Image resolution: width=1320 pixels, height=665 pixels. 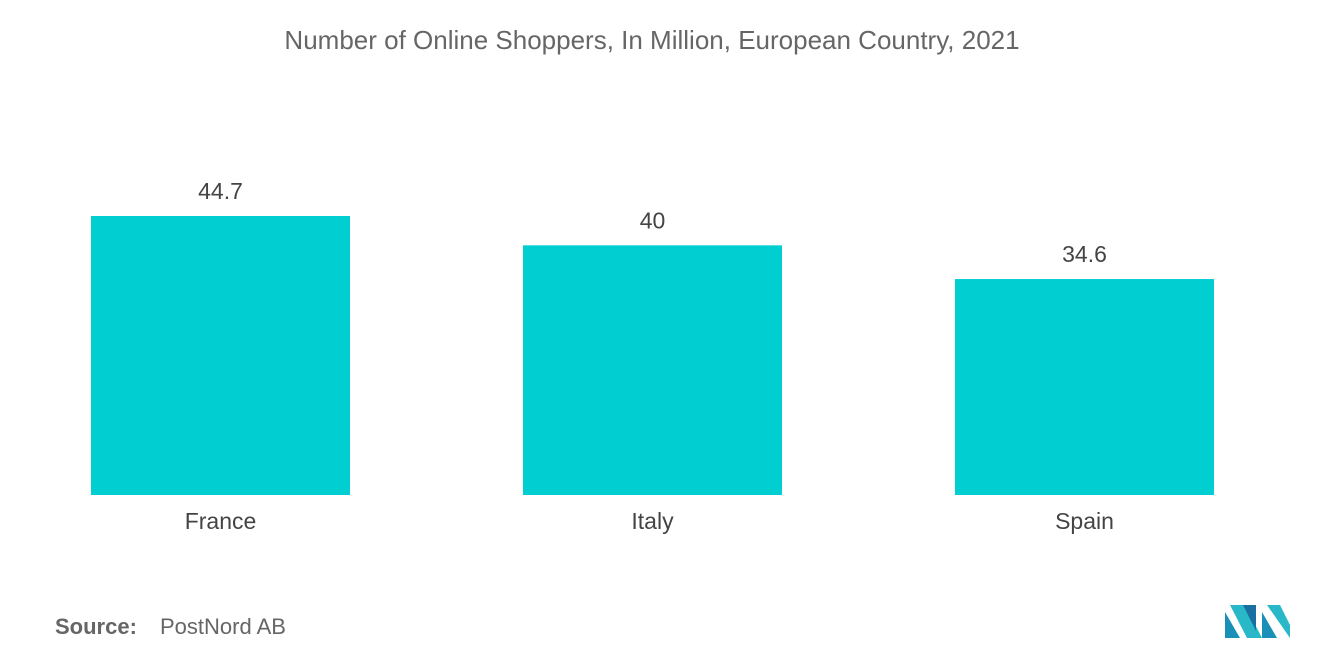 I want to click on x-tick-label: Italy, so click(x=652, y=521).